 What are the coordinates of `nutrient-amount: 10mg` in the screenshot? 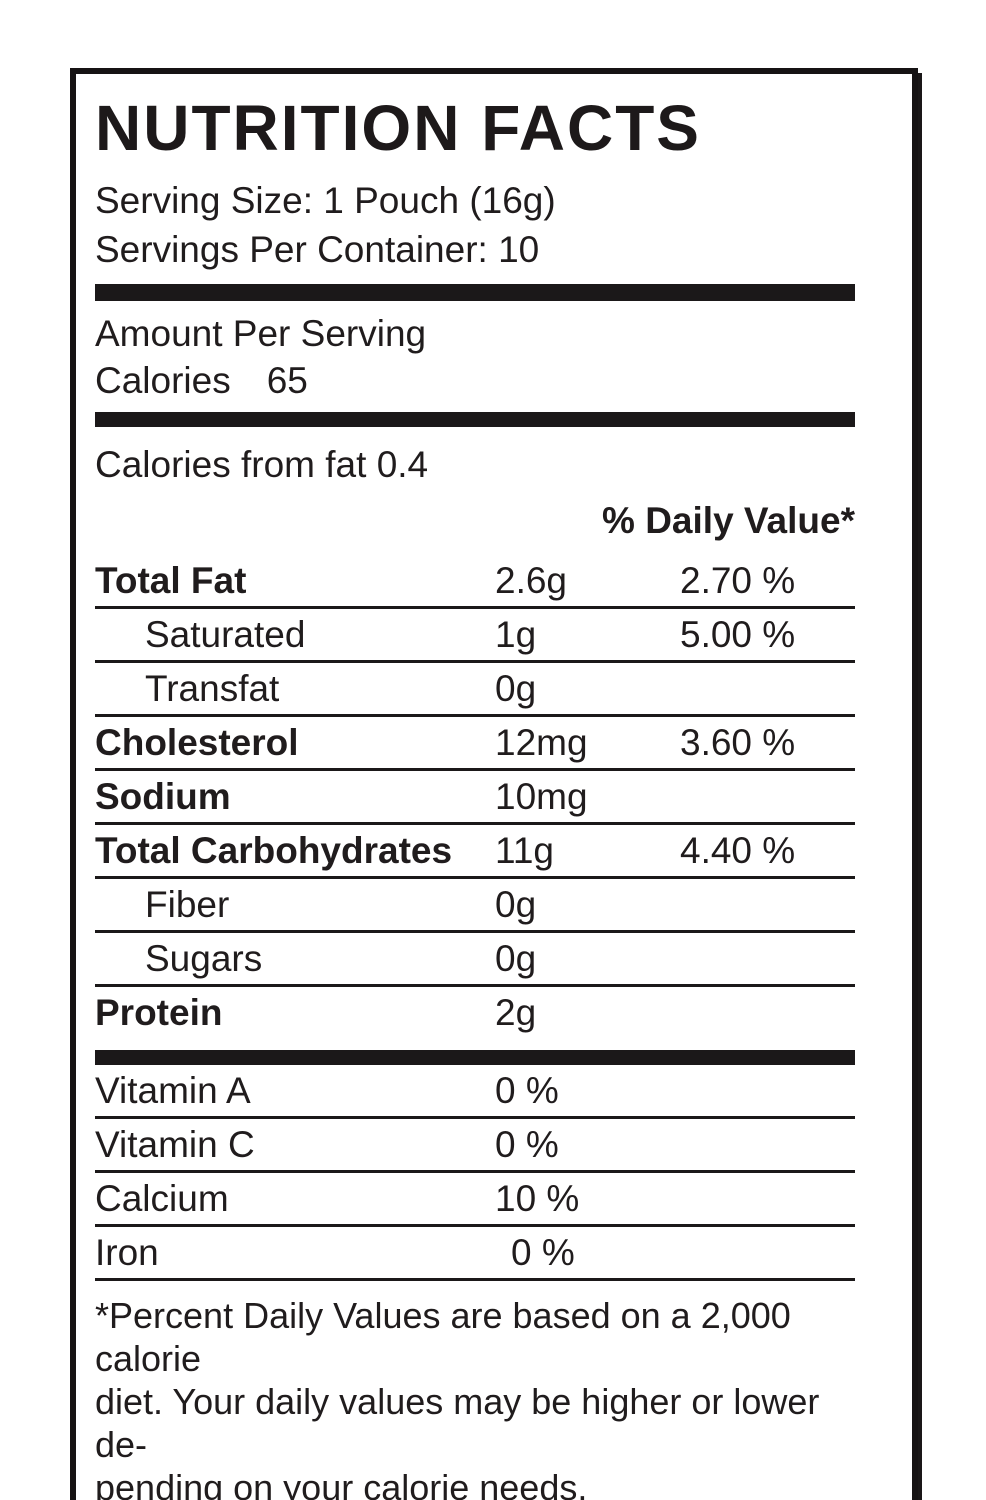 It's located at (541, 796).